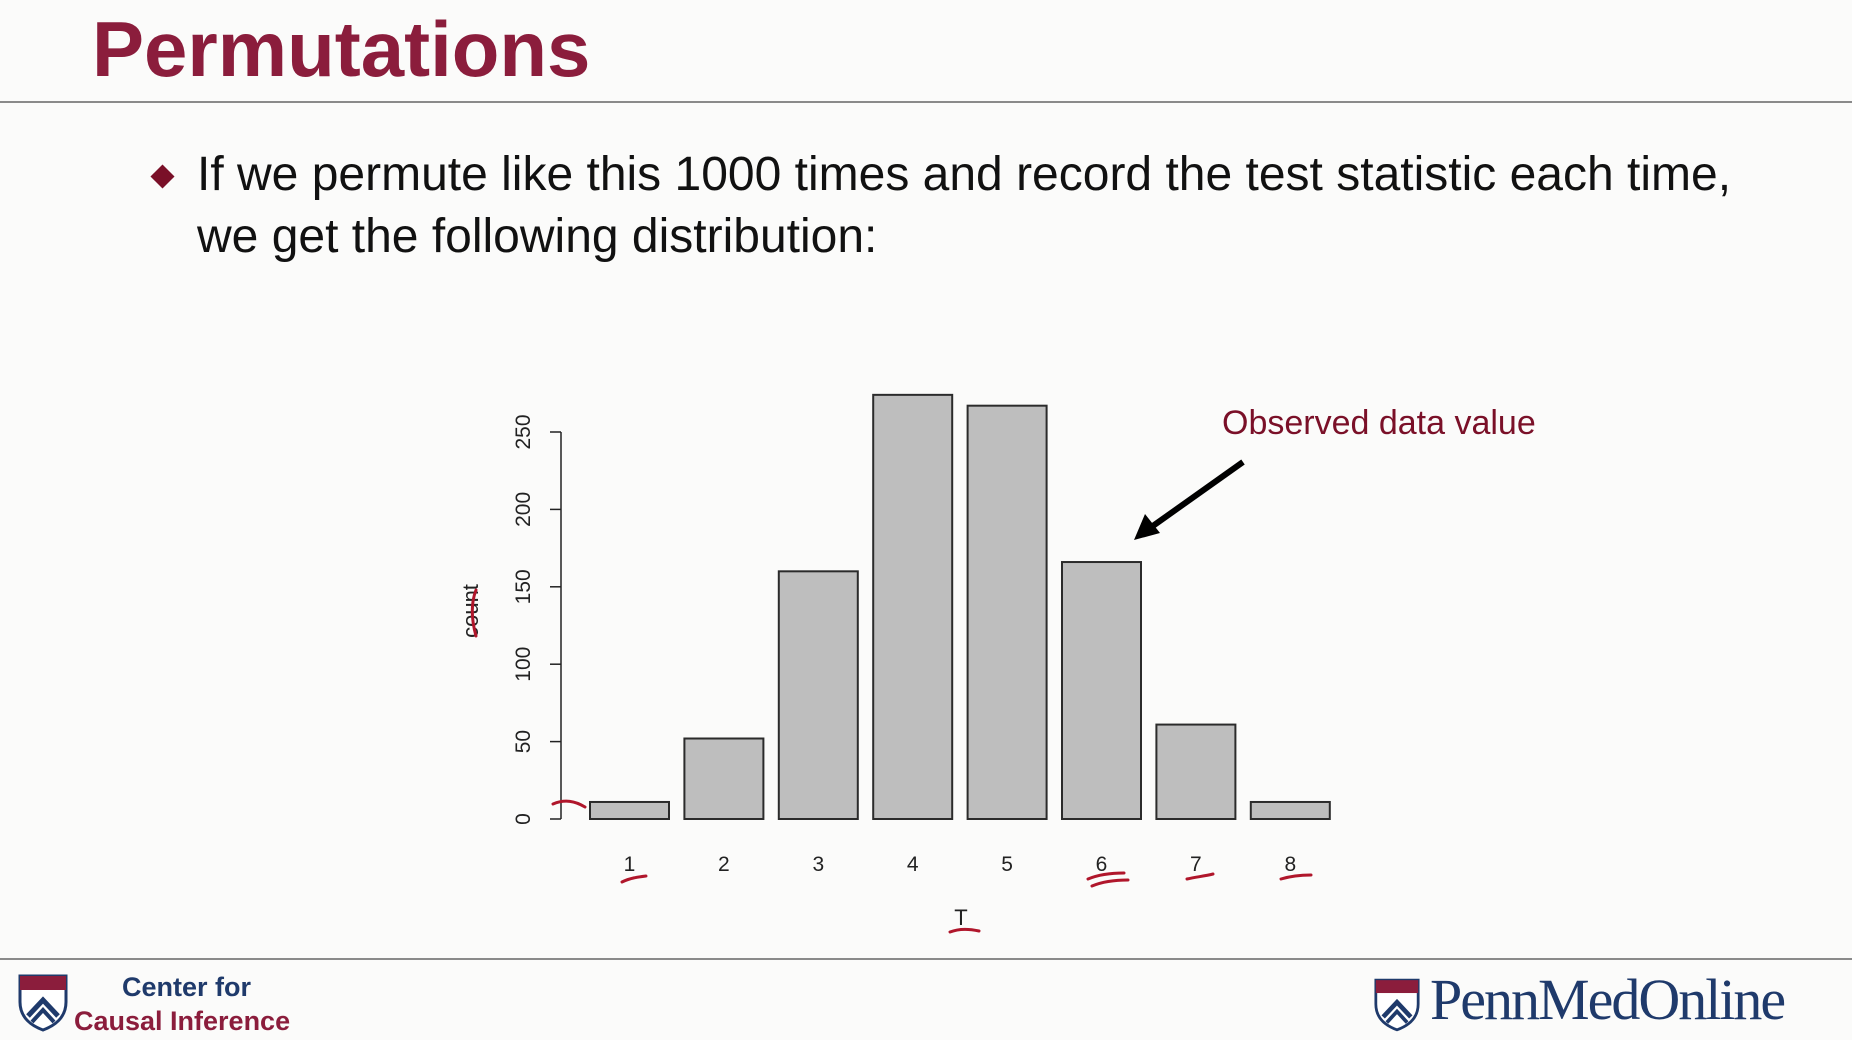 The image size is (1852, 1040). I want to click on ink-mark-x6a, so click(1106, 876).